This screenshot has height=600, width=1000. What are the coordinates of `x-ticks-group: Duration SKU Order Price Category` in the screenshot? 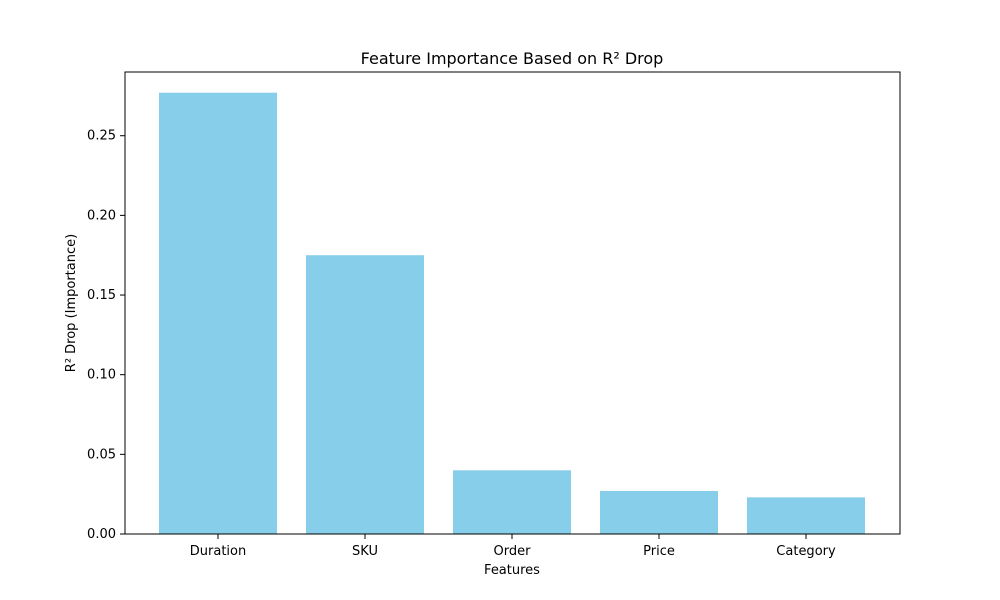 It's located at (513, 546).